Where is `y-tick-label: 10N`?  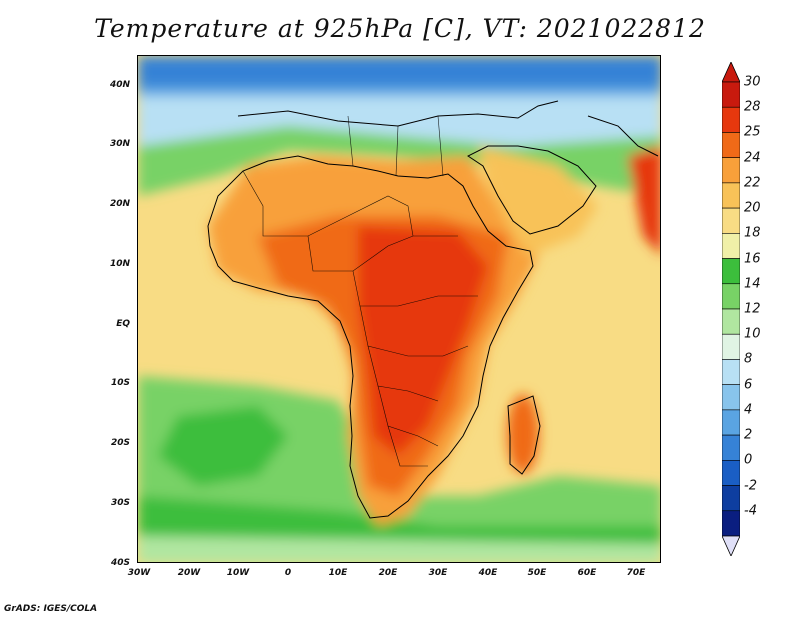
y-tick-label: 10N is located at coordinates (119, 264).